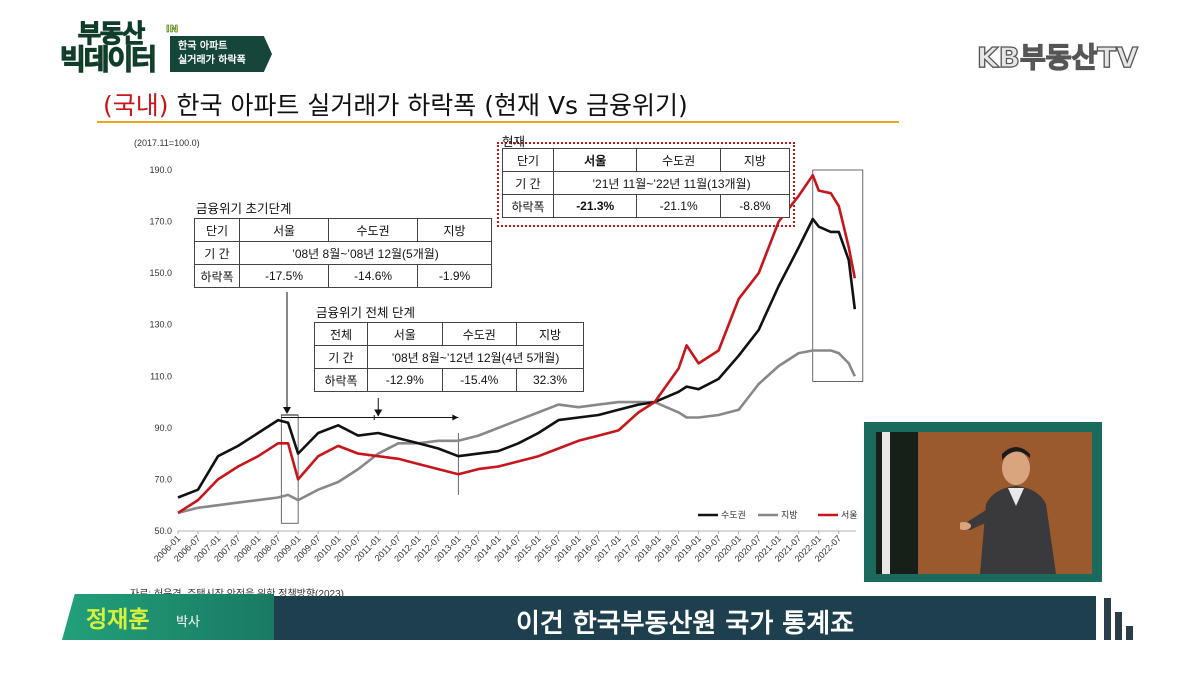 This screenshot has height=675, width=1200. Describe the element at coordinates (455, 417) in the screenshot. I see `full-span-arrow-head` at that location.